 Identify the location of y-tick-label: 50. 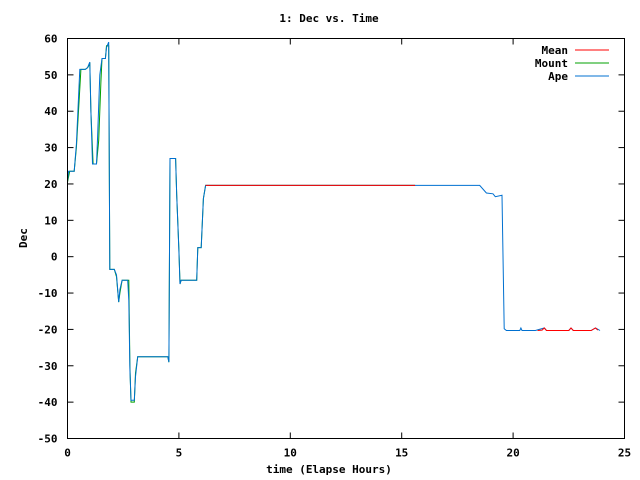
(50, 75).